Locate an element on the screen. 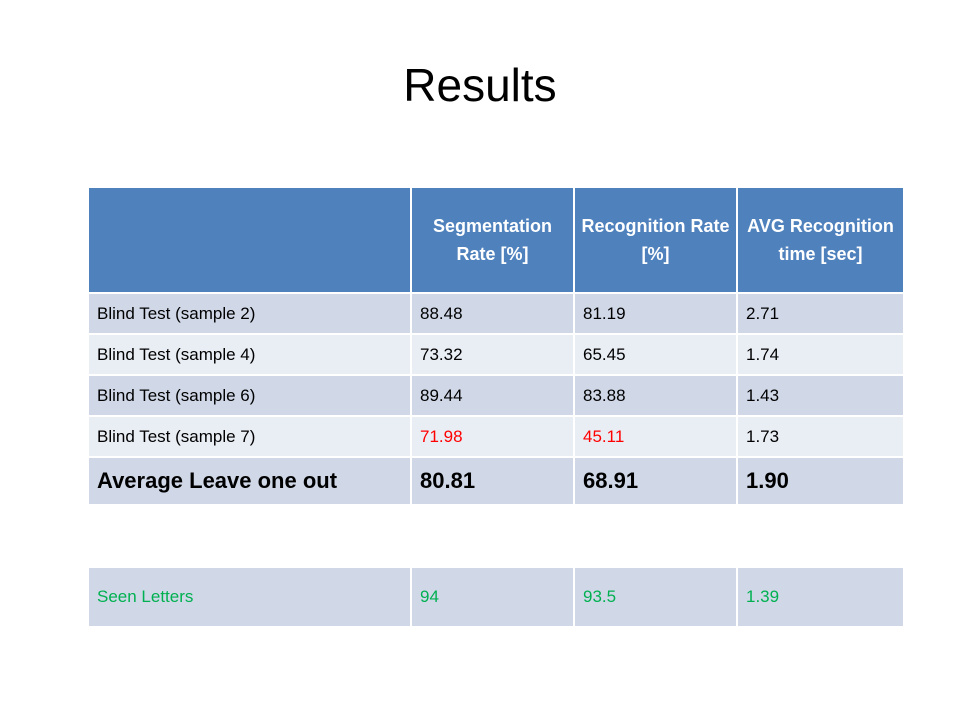 The image size is (960, 720). table-row: Blind Test (sample 6) 89.44 83.88 1.43 is located at coordinates (496, 395).